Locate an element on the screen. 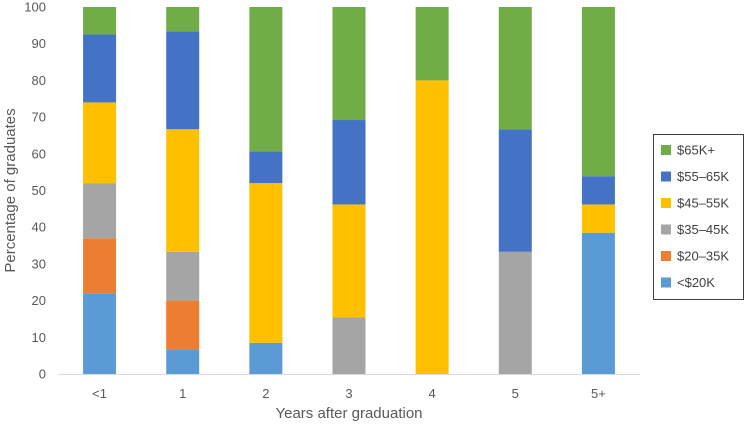 This screenshot has height=425, width=750. legend-box is located at coordinates (698, 217).